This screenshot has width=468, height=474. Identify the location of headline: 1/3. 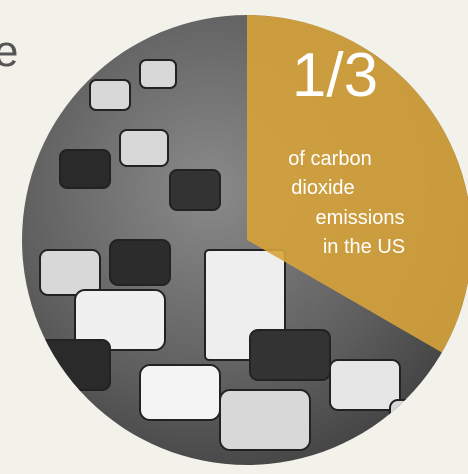
(335, 75).